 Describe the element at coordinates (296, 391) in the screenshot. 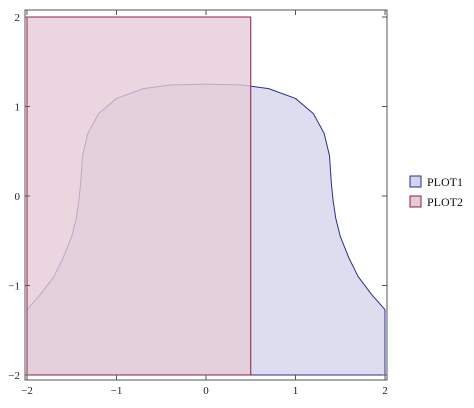

I see `x-tick-label: 1` at that location.